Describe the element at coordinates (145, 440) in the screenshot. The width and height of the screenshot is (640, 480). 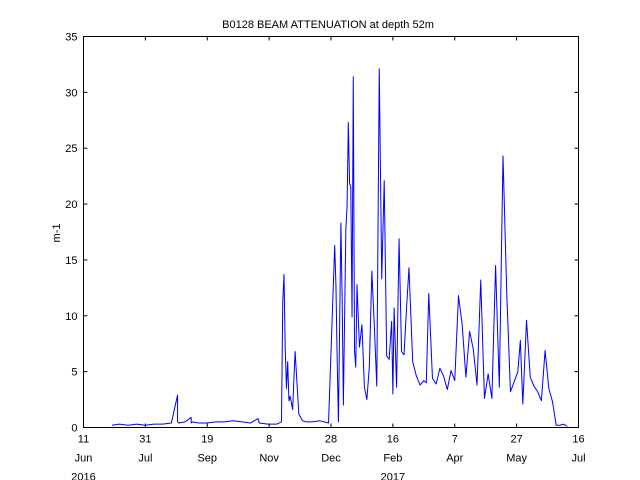
I see `x-tick-day-label: 31` at that location.